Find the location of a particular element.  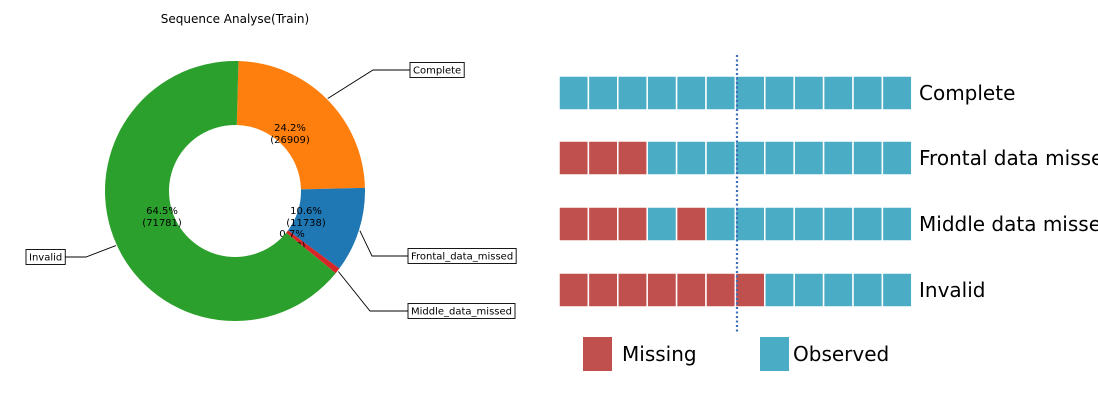

row-label: Complete is located at coordinates (967, 93).